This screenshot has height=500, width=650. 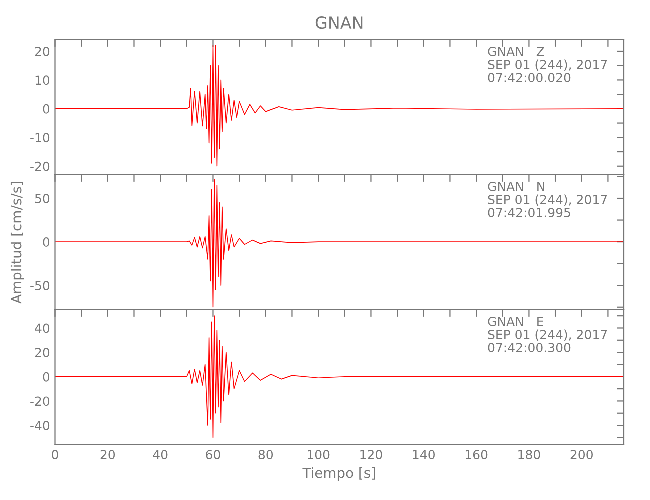 I want to click on x-tick-label: 20, so click(x=108, y=455).